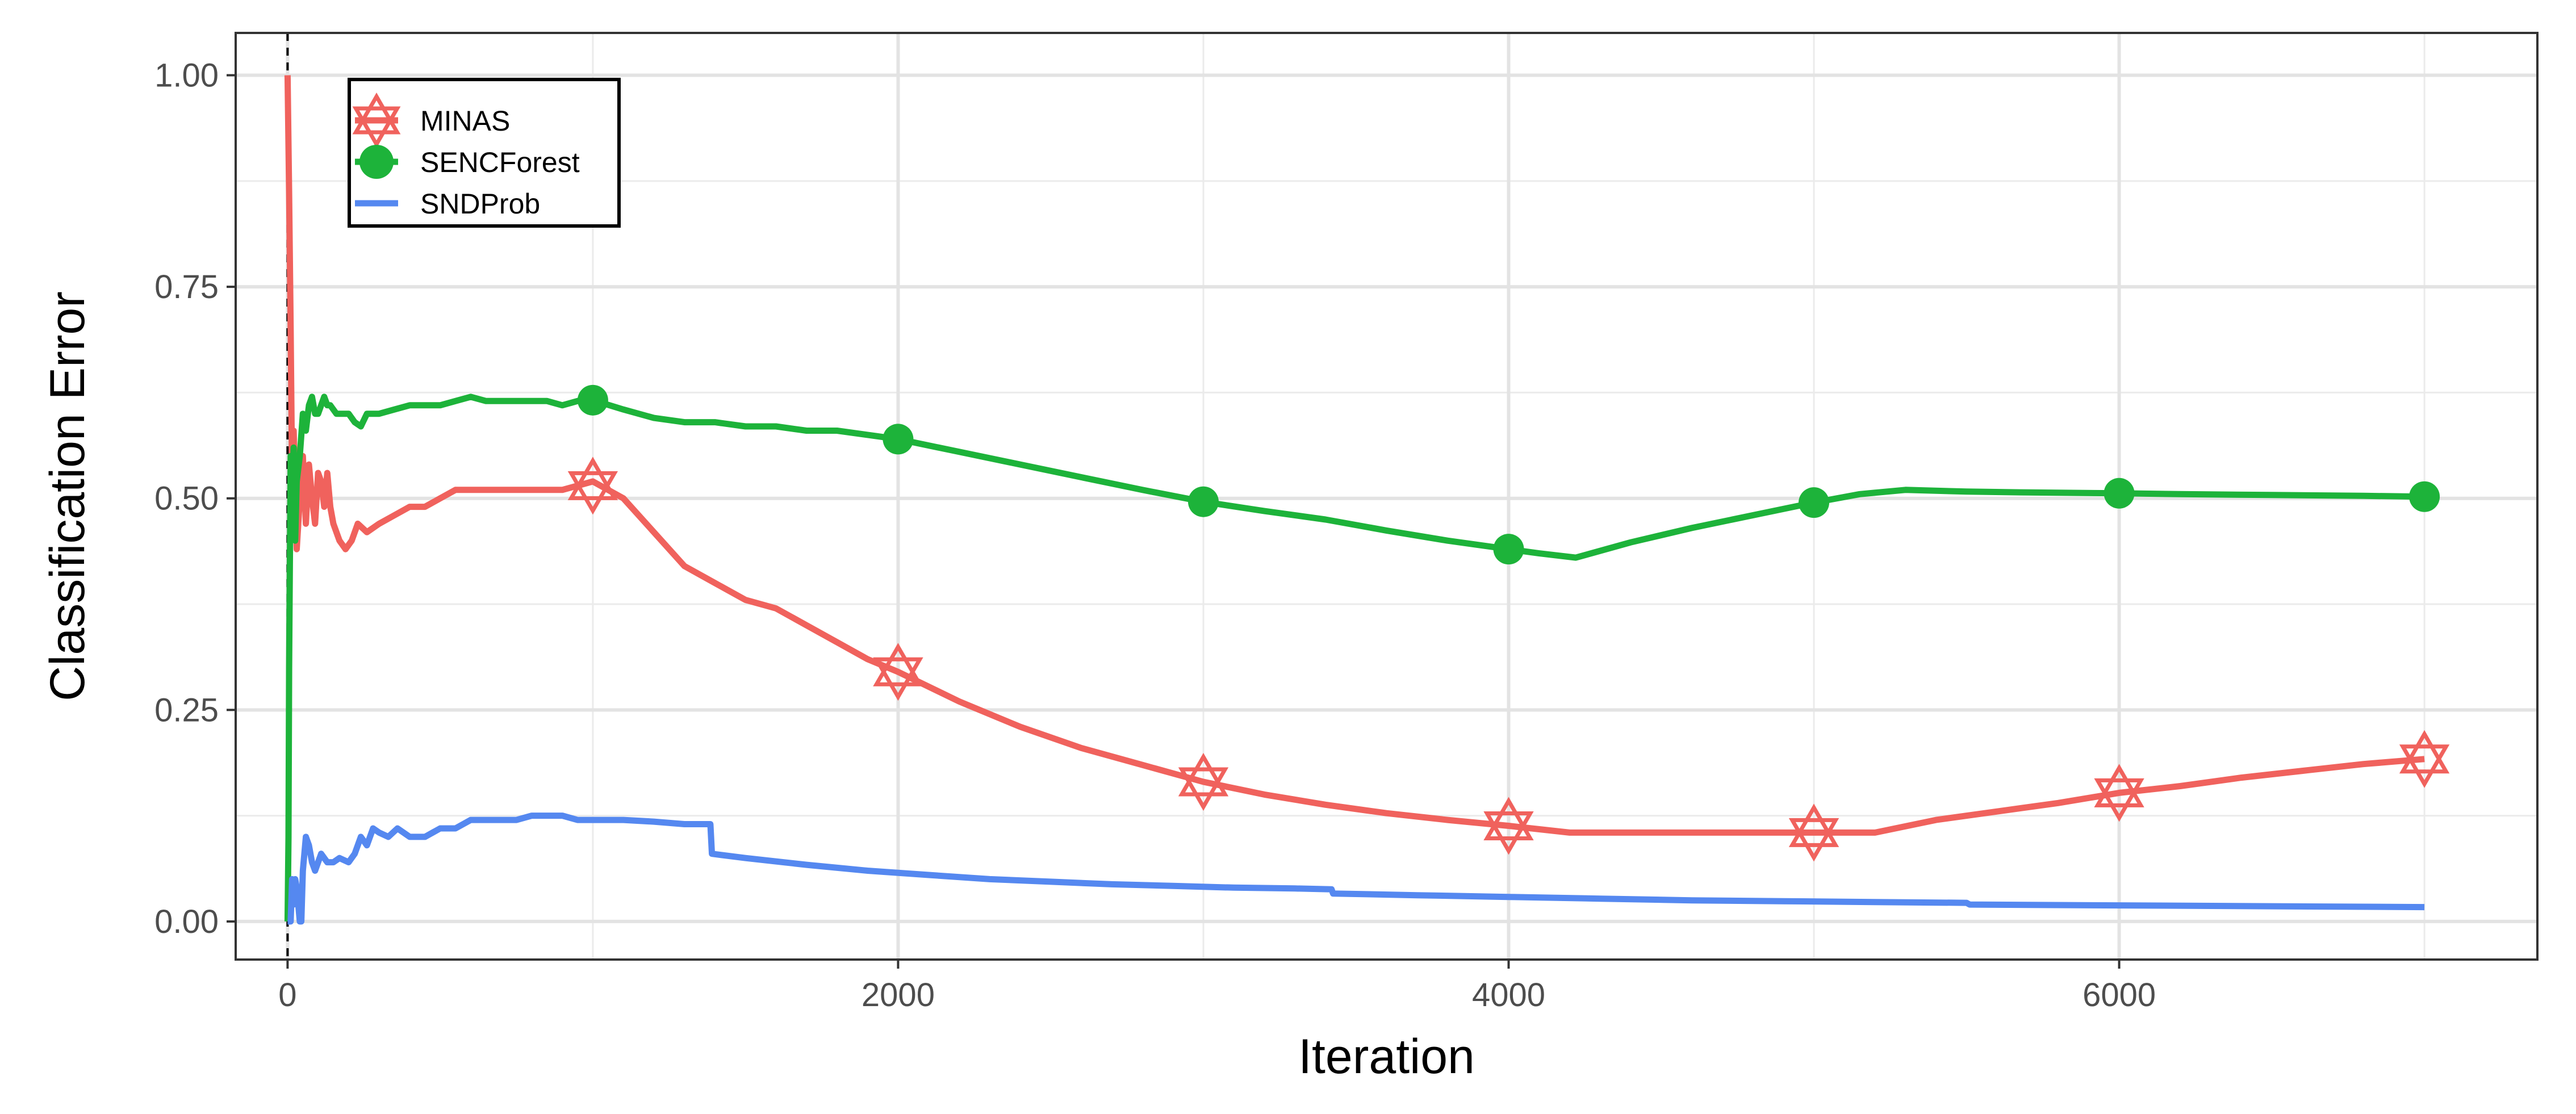  What do you see at coordinates (465, 121) in the screenshot?
I see `legend-label-minas: MINAS` at bounding box center [465, 121].